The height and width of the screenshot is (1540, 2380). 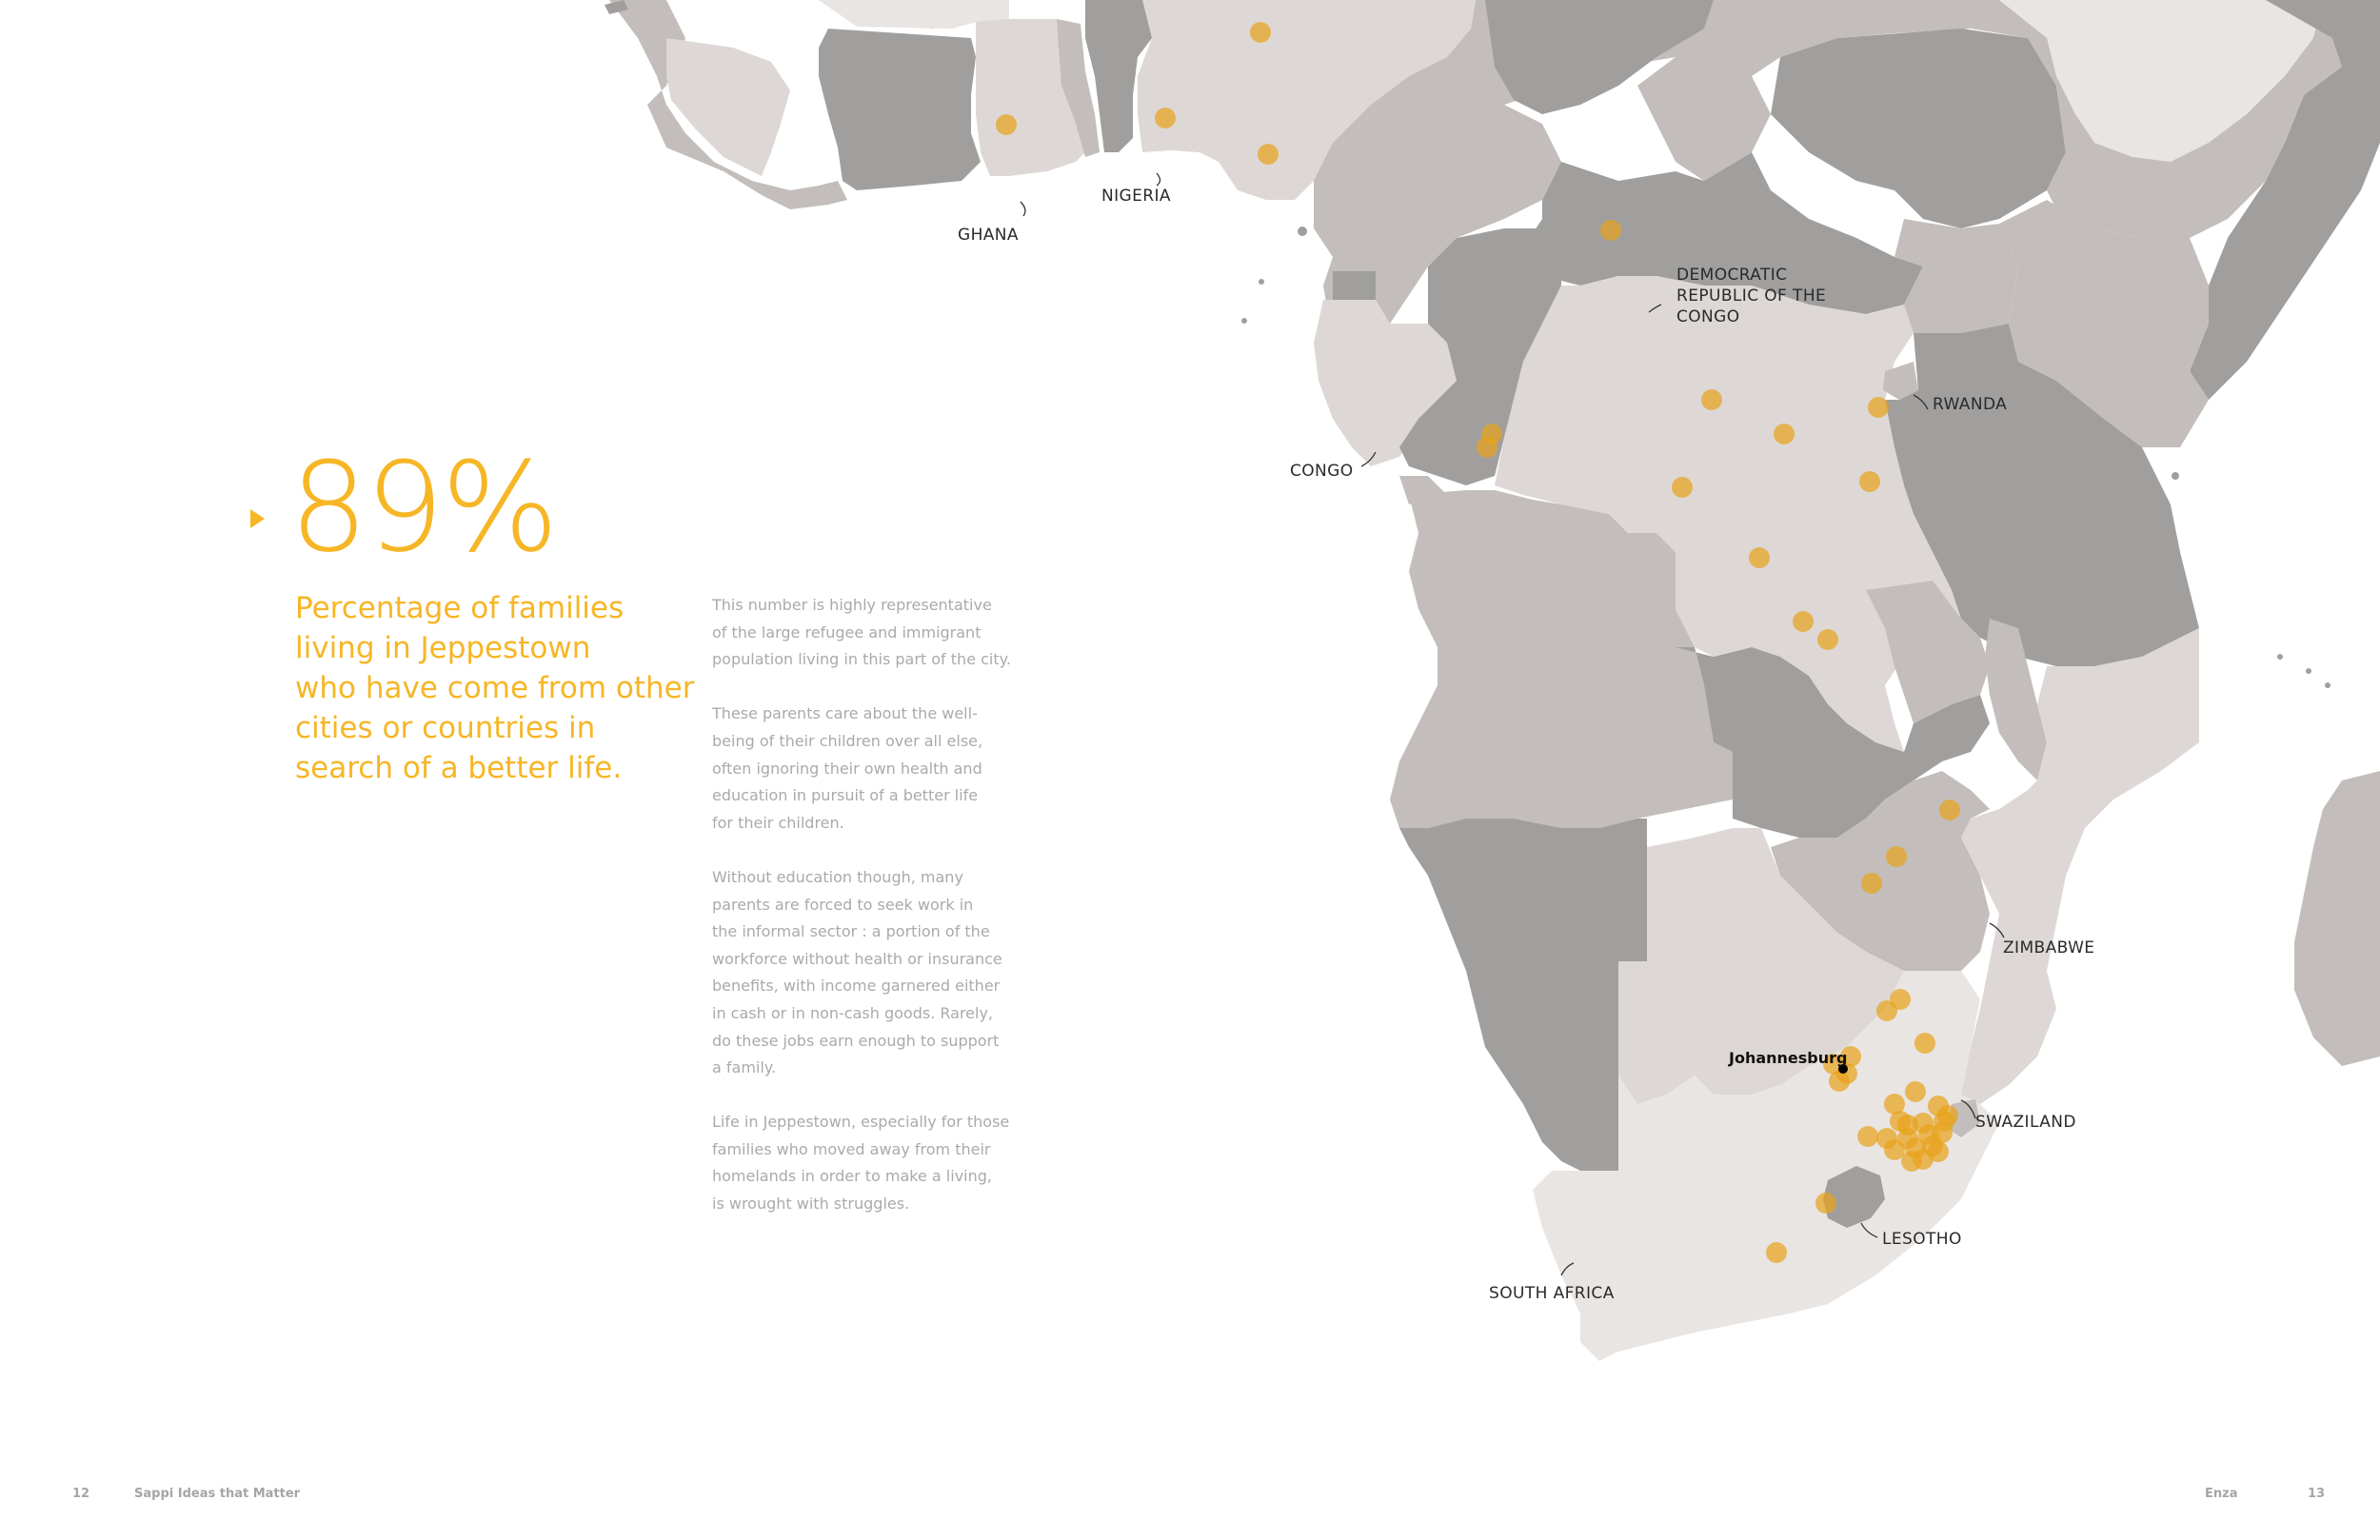 What do you see at coordinates (1854, 1197) in the screenshot?
I see `country-lesotho` at bounding box center [1854, 1197].